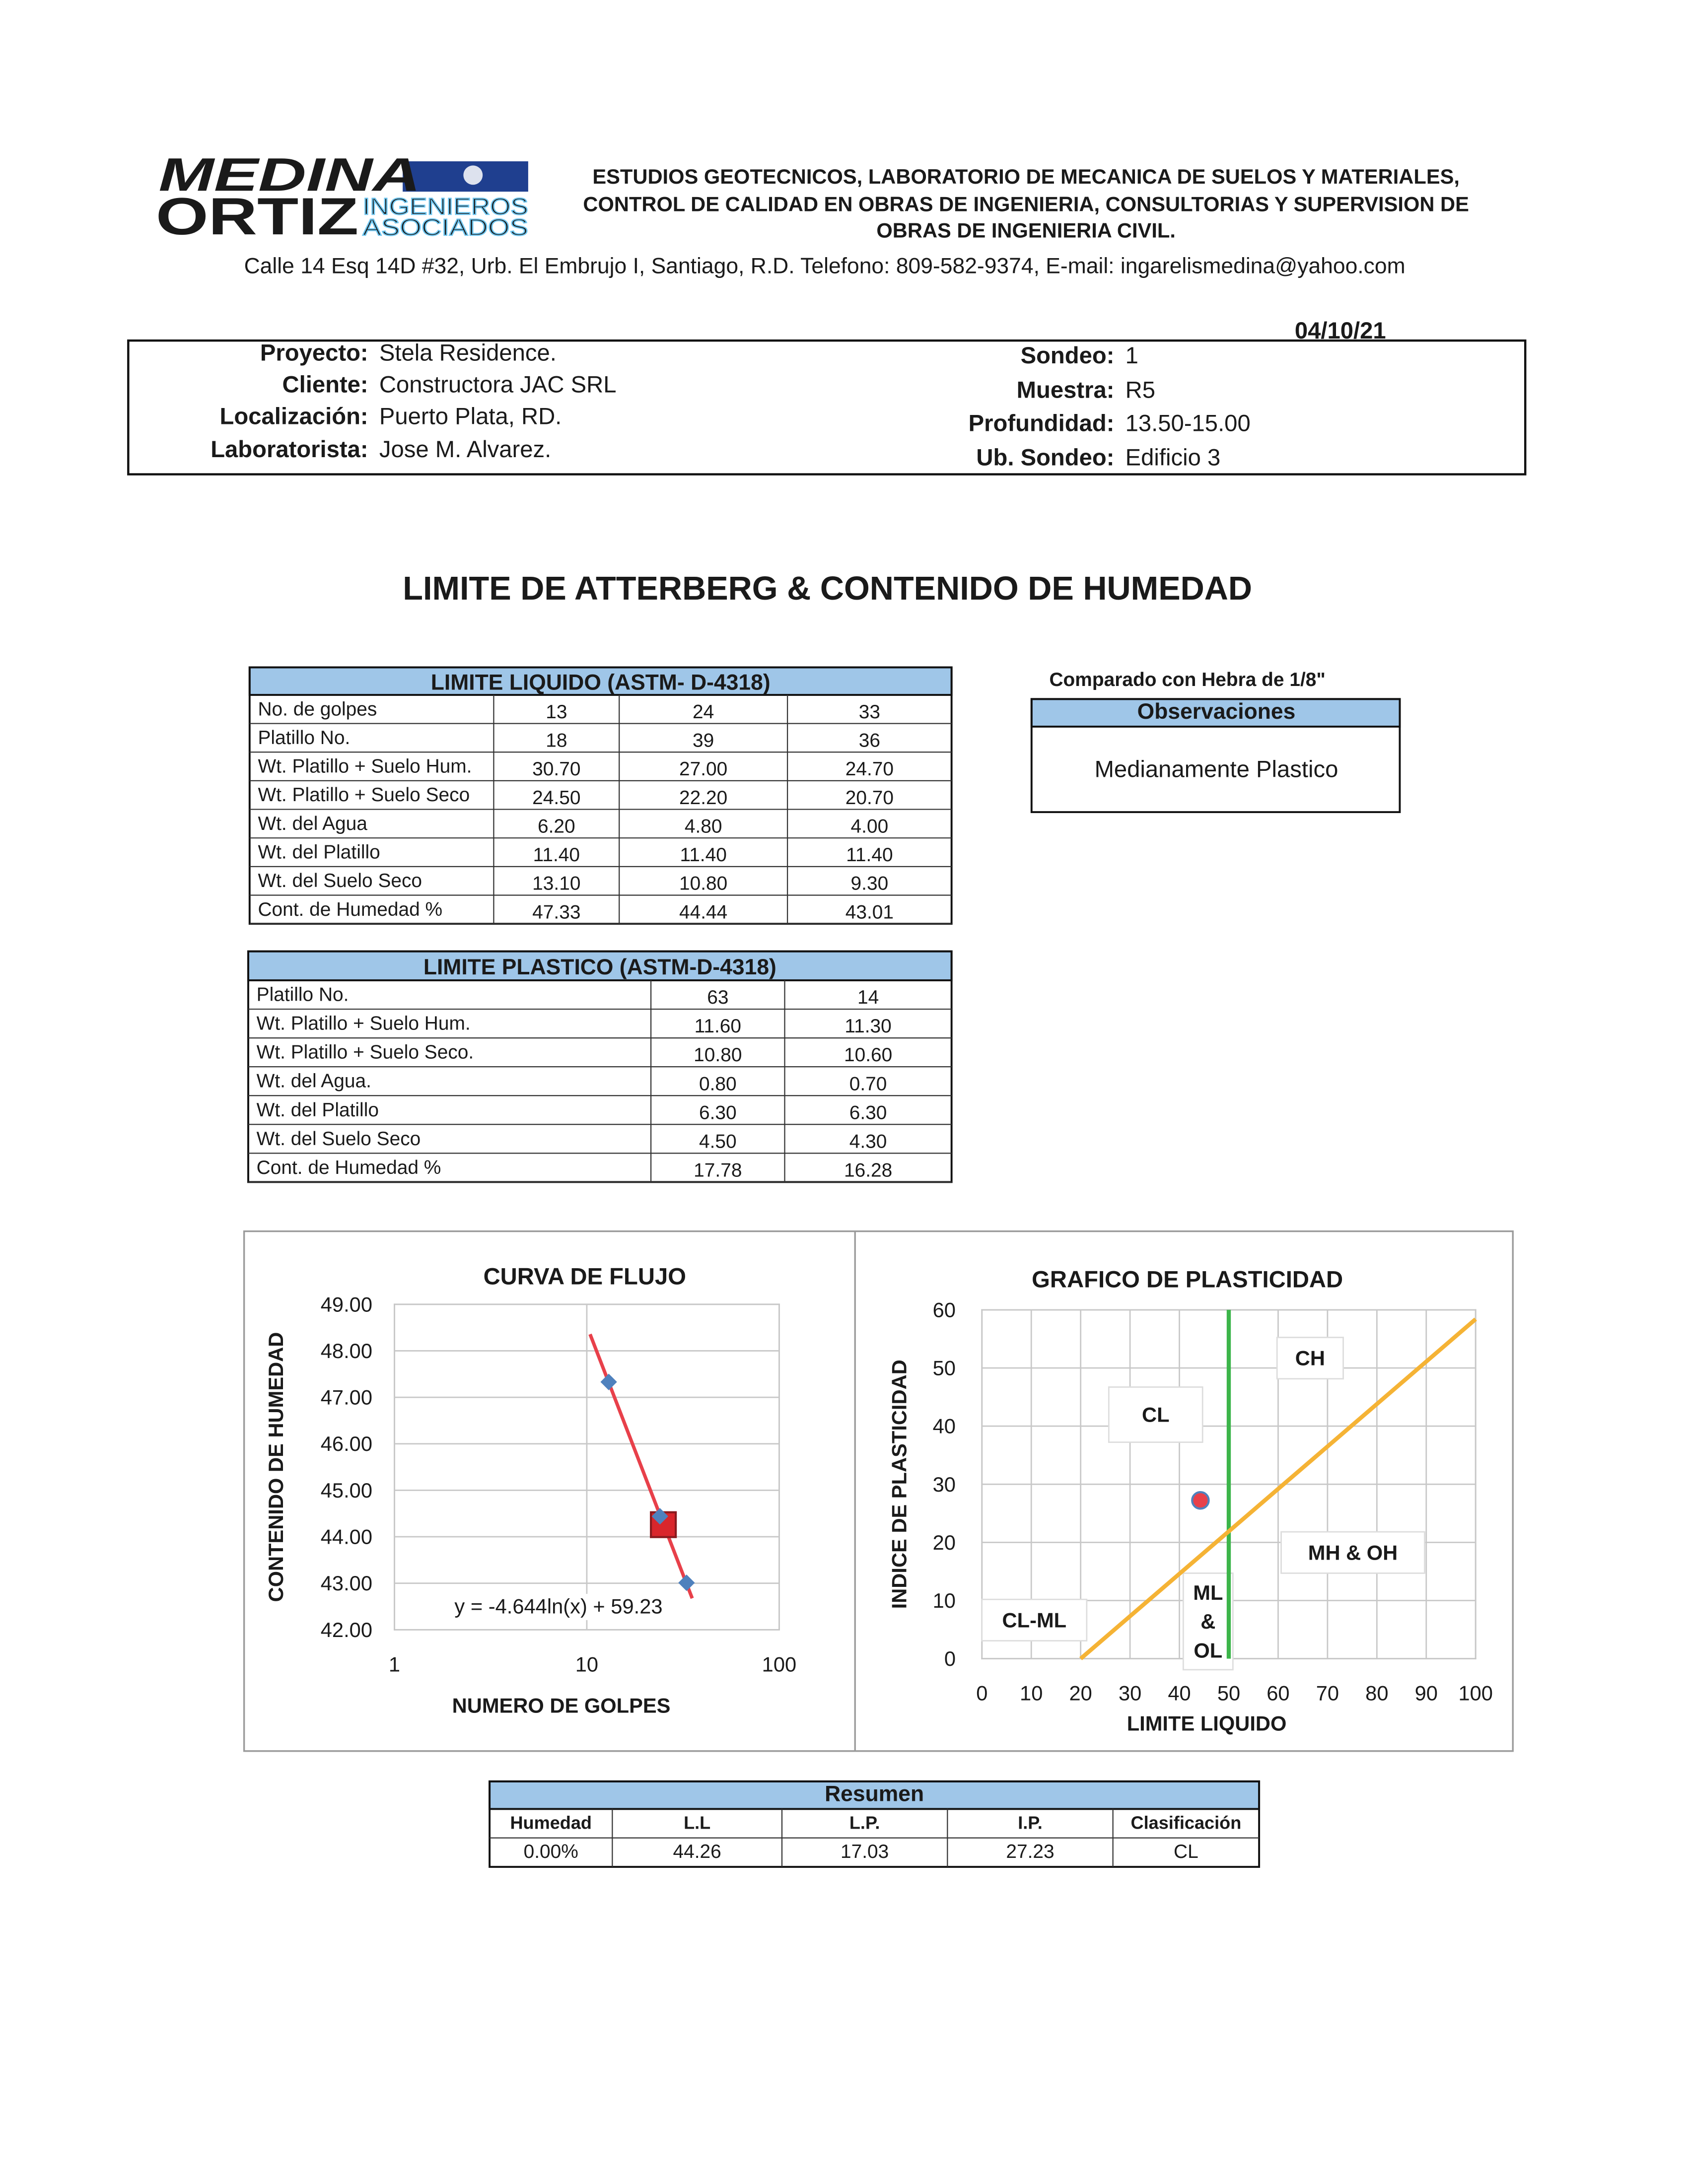 This screenshot has height=2184, width=1688. Describe the element at coordinates (365, 766) in the screenshot. I see `row-label: Wt. Platillo + Suelo Hum.` at that location.